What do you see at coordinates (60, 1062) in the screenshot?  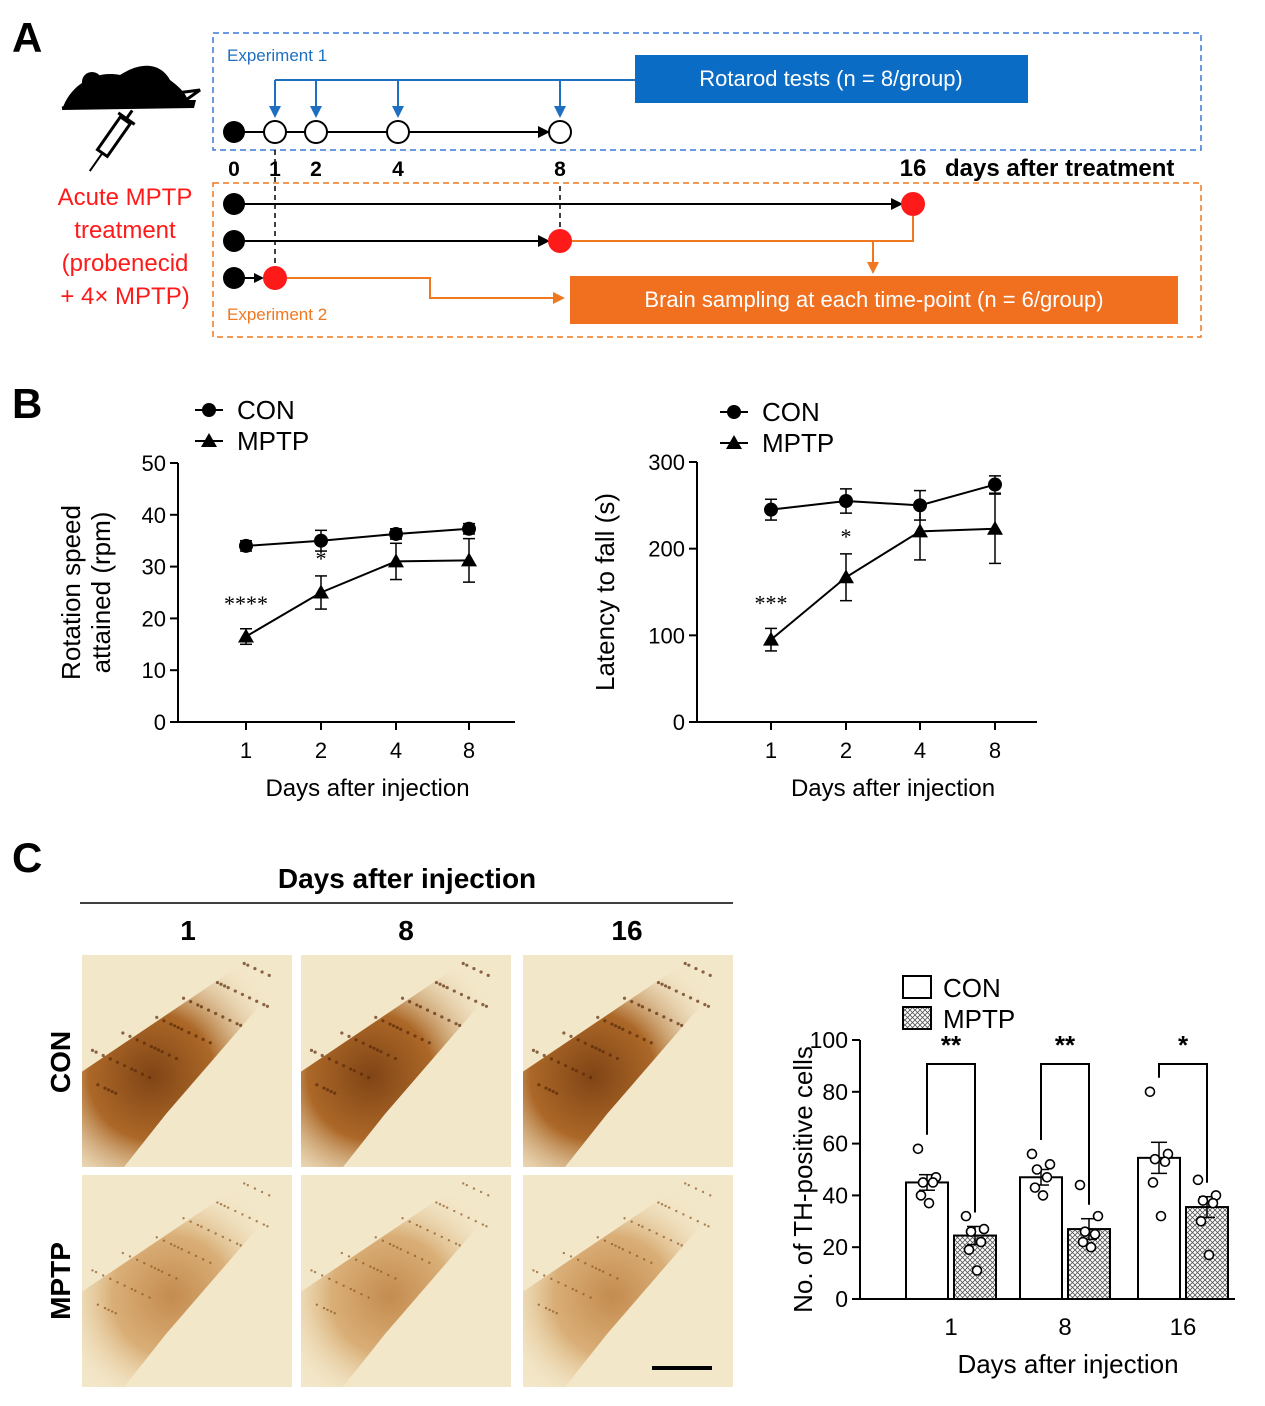 I see `row-label-con: CON` at bounding box center [60, 1062].